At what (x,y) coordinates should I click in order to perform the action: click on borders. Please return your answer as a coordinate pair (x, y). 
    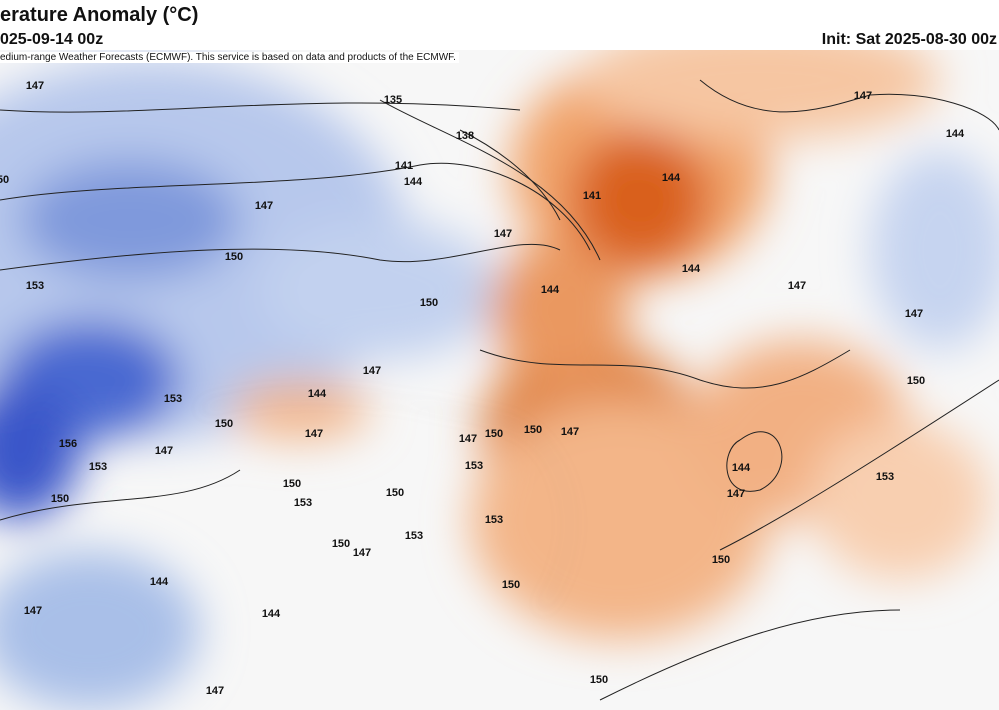
    Looking at the image, I should click on (385, 502).